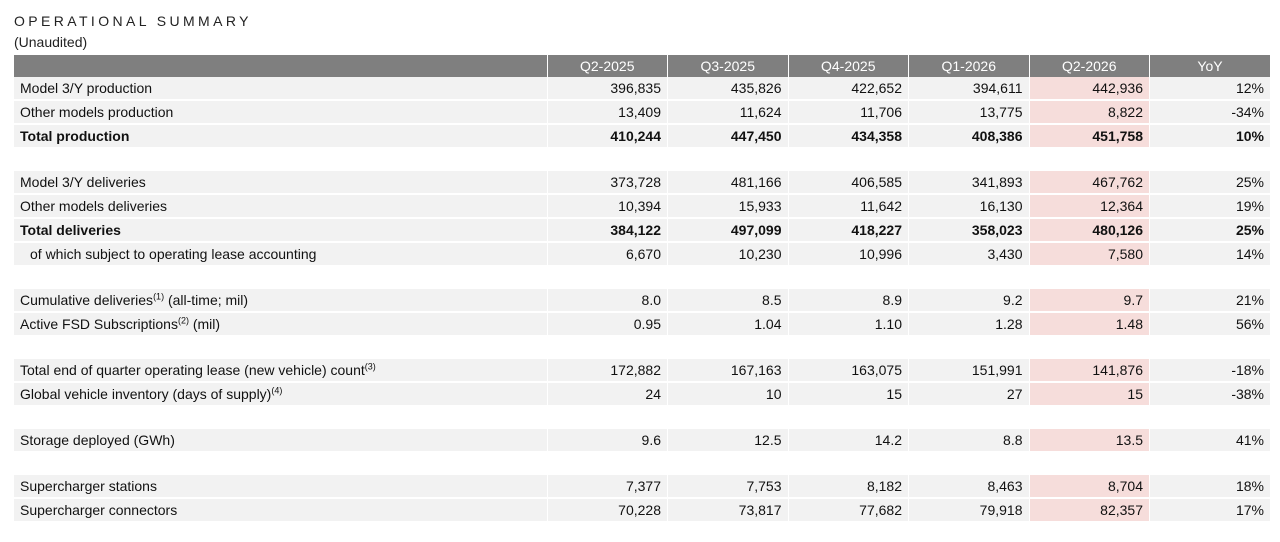 Image resolution: width=1280 pixels, height=542 pixels. Describe the element at coordinates (848, 254) in the screenshot. I see `value-cell: 10,996` at that location.